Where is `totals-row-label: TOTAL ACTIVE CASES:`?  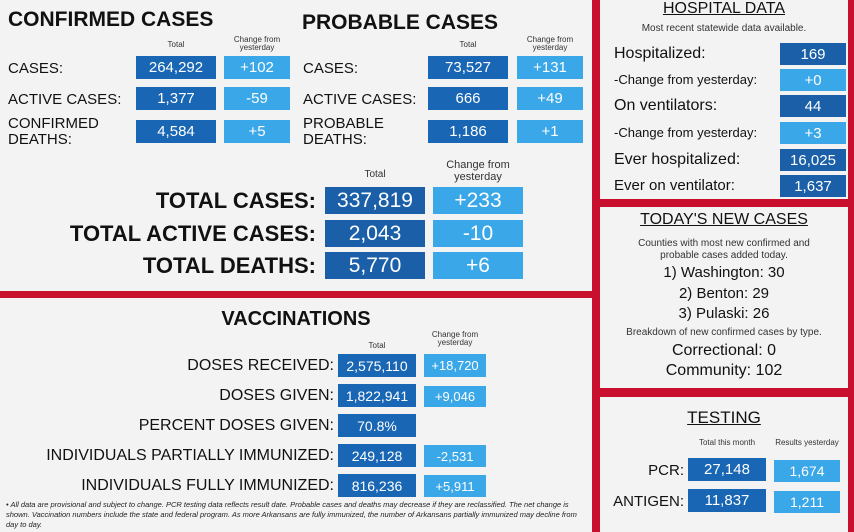 totals-row-label: TOTAL ACTIVE CASES: is located at coordinates (192, 233).